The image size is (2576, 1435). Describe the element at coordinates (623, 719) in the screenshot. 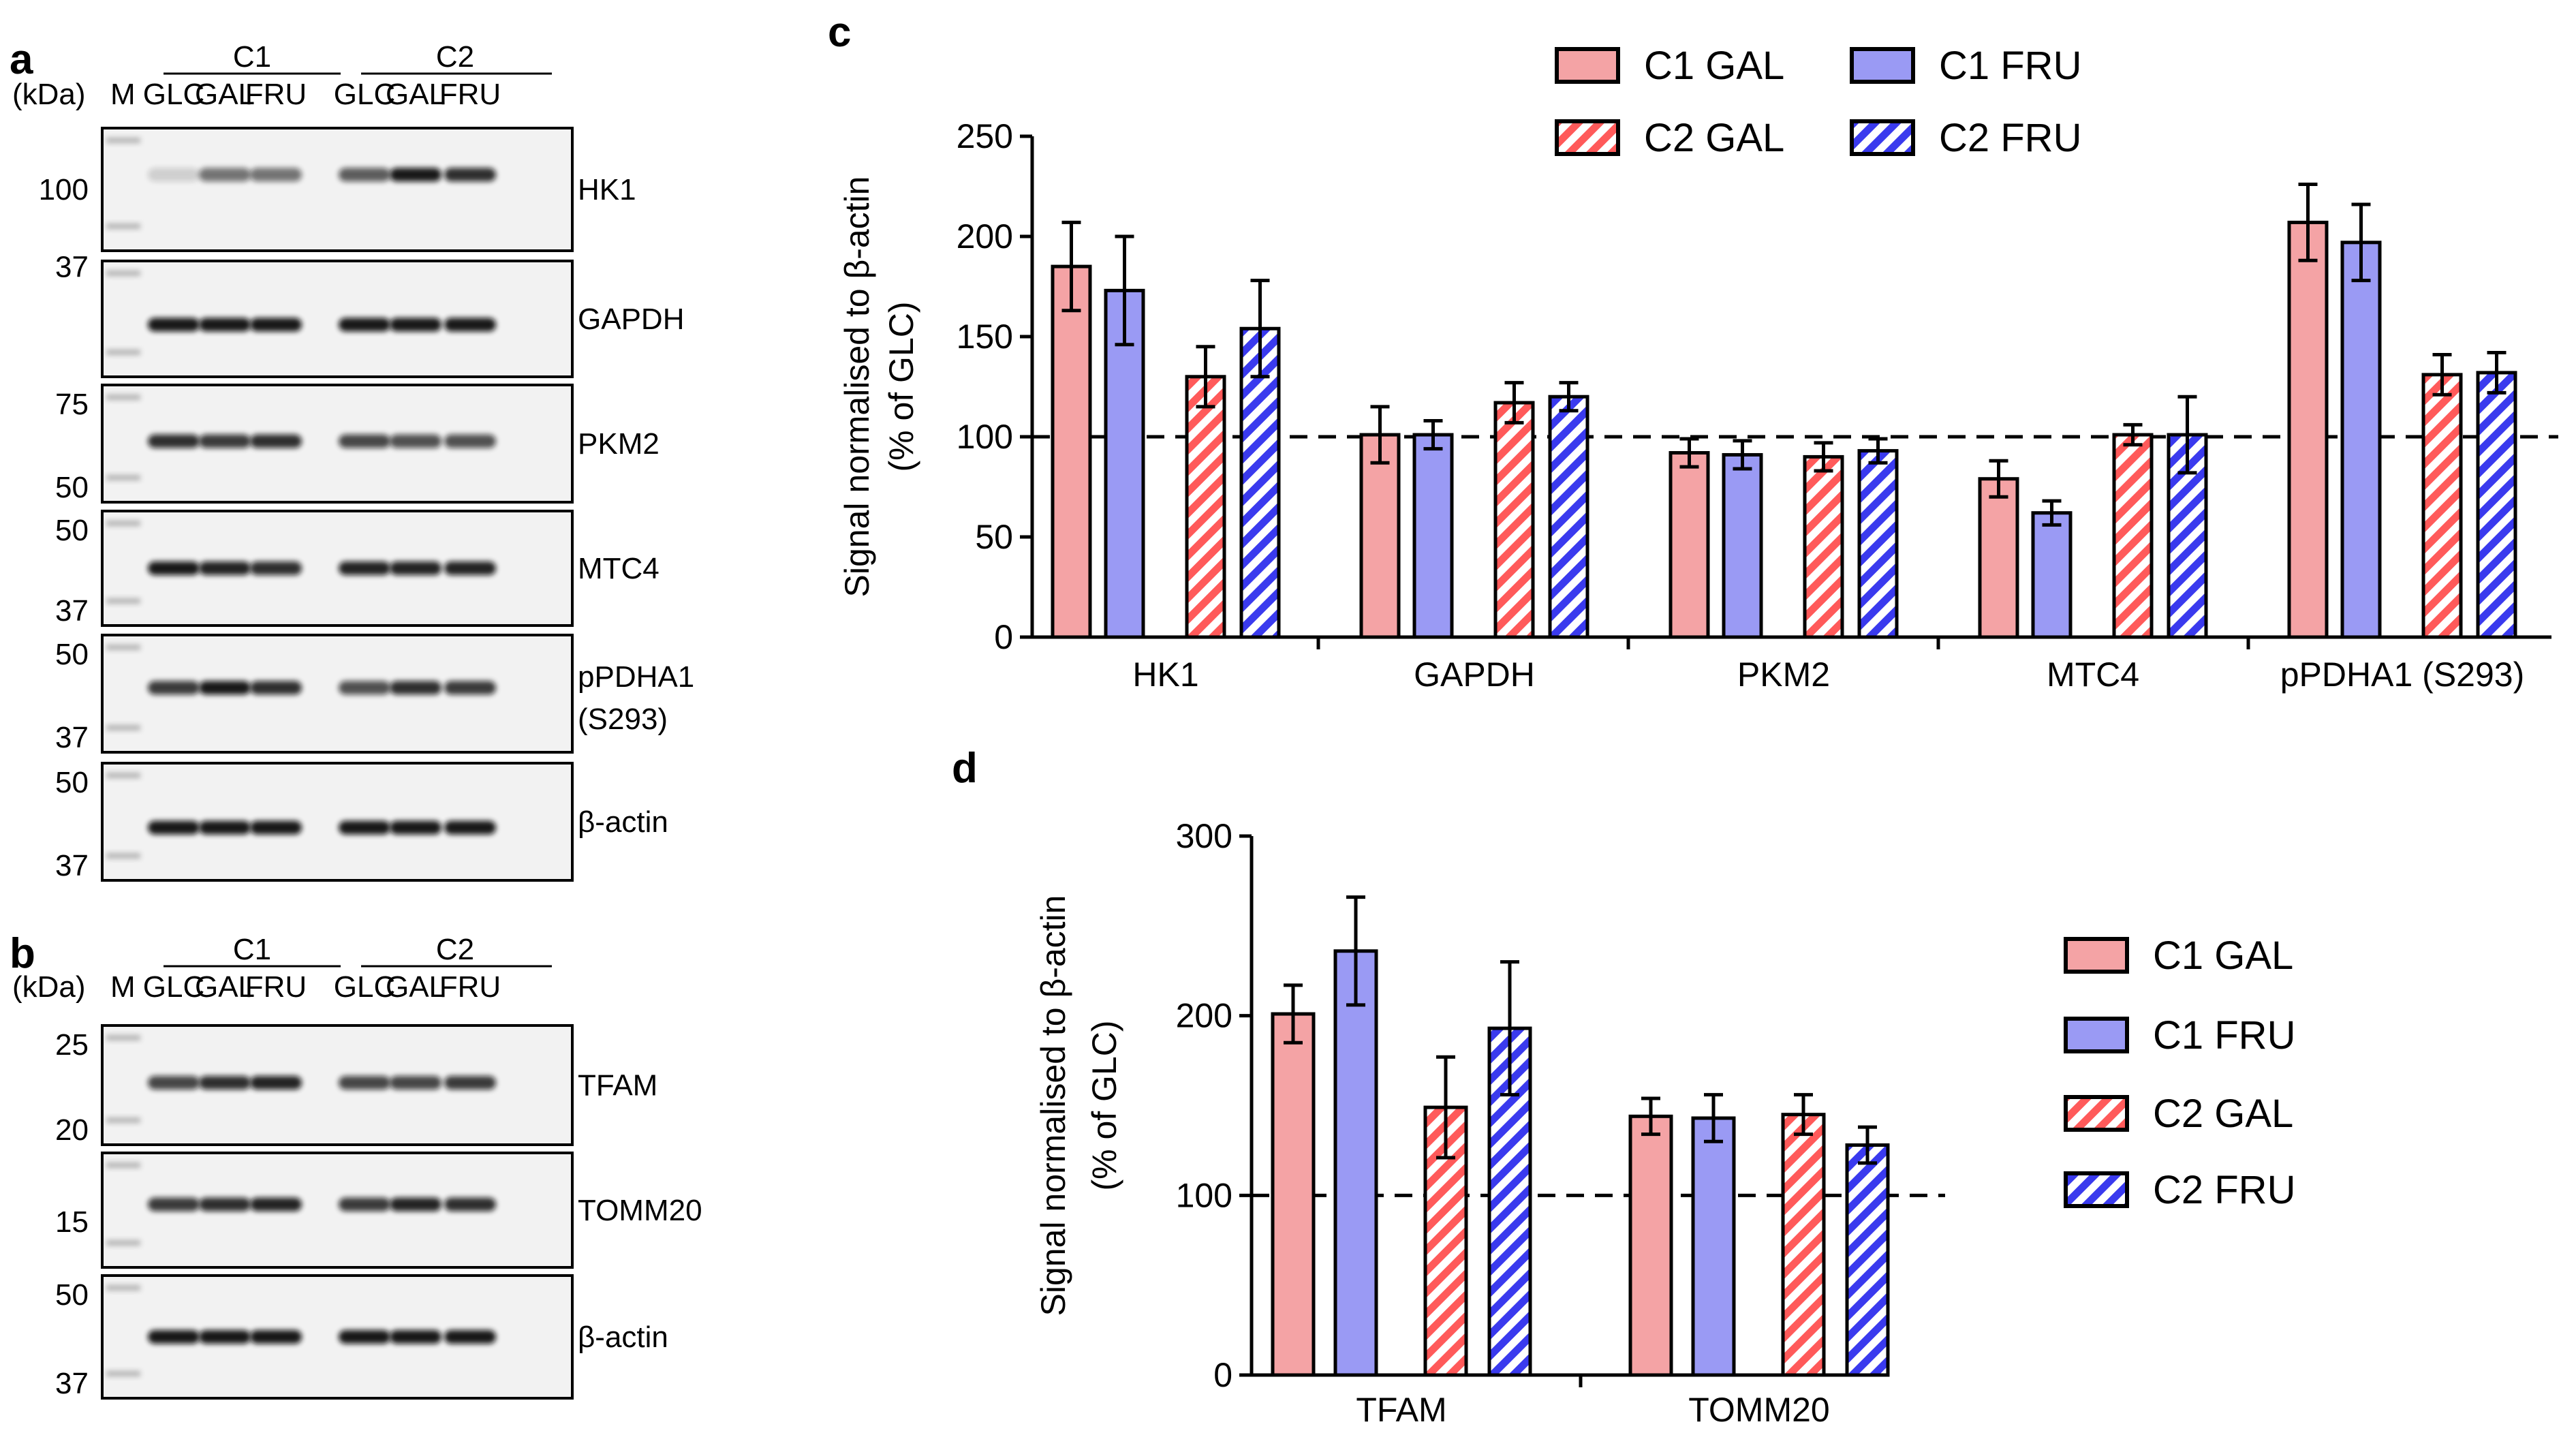

I see `protein-label-sub: (S293)` at that location.